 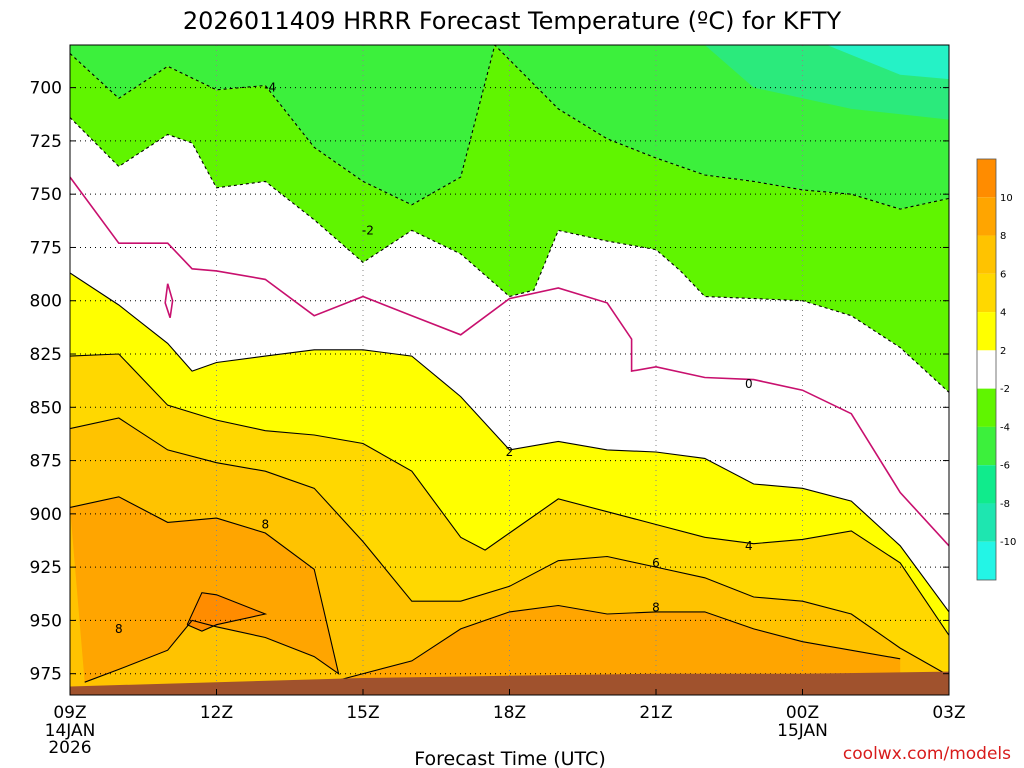 What do you see at coordinates (46, 302) in the screenshot?
I see `y-tick-label: 800` at bounding box center [46, 302].